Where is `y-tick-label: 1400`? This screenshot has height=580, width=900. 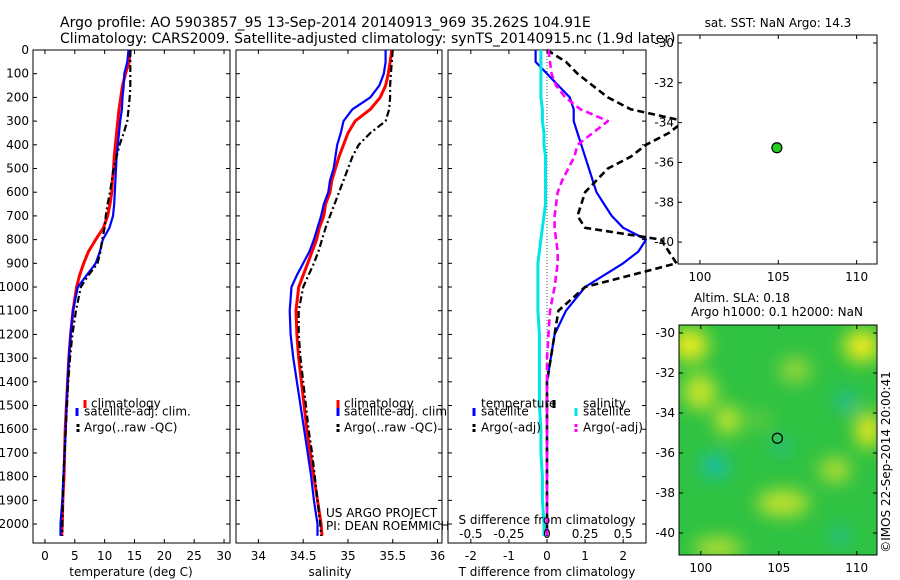 y-tick-label: 1400 is located at coordinates (14, 382).